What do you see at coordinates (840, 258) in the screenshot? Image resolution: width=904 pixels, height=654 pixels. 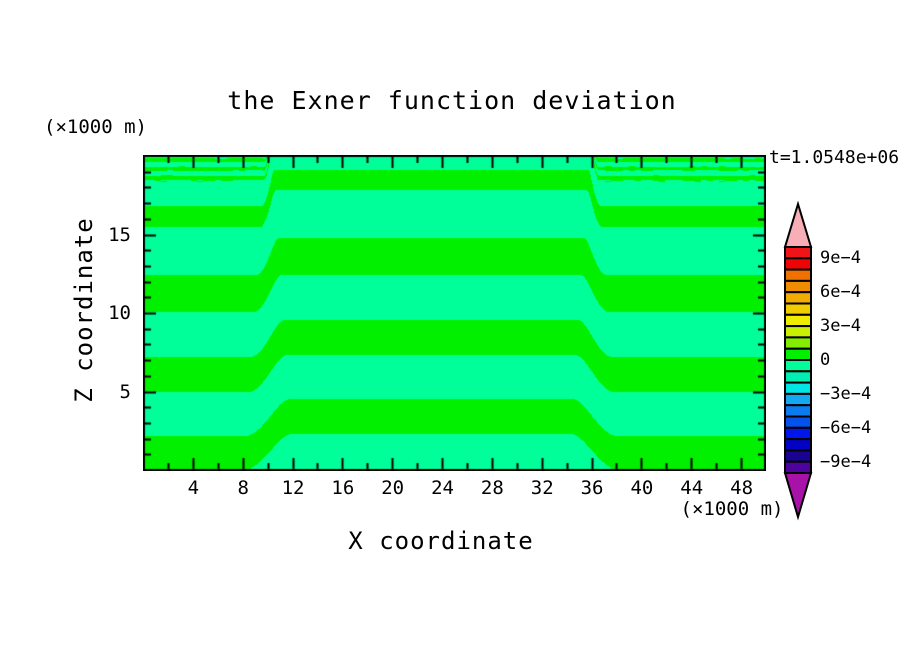 I see `colorbar-label: 9e−4` at bounding box center [840, 258].